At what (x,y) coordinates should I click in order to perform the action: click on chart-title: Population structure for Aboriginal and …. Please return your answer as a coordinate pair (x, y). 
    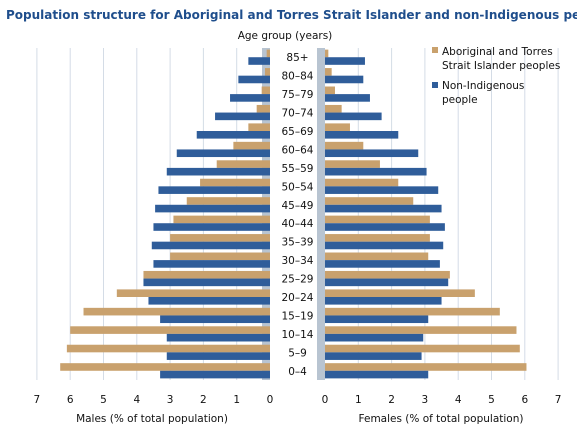
    Looking at the image, I should click on (291, 15).